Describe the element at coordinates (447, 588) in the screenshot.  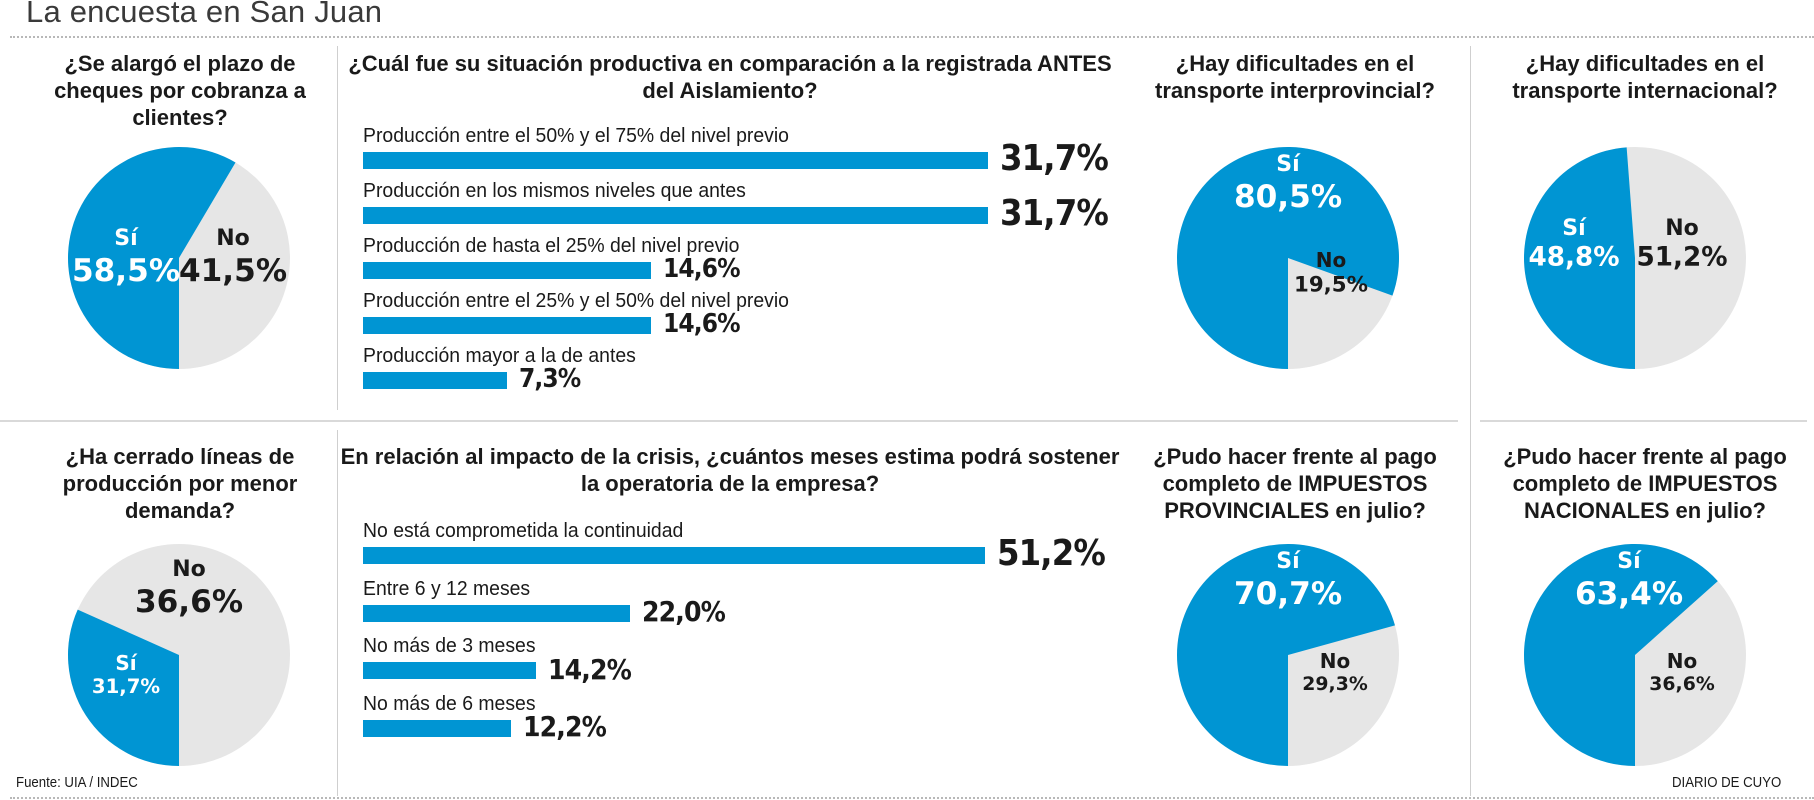
I see `bar-category-label: Entre 6 y 12 meses` at that location.